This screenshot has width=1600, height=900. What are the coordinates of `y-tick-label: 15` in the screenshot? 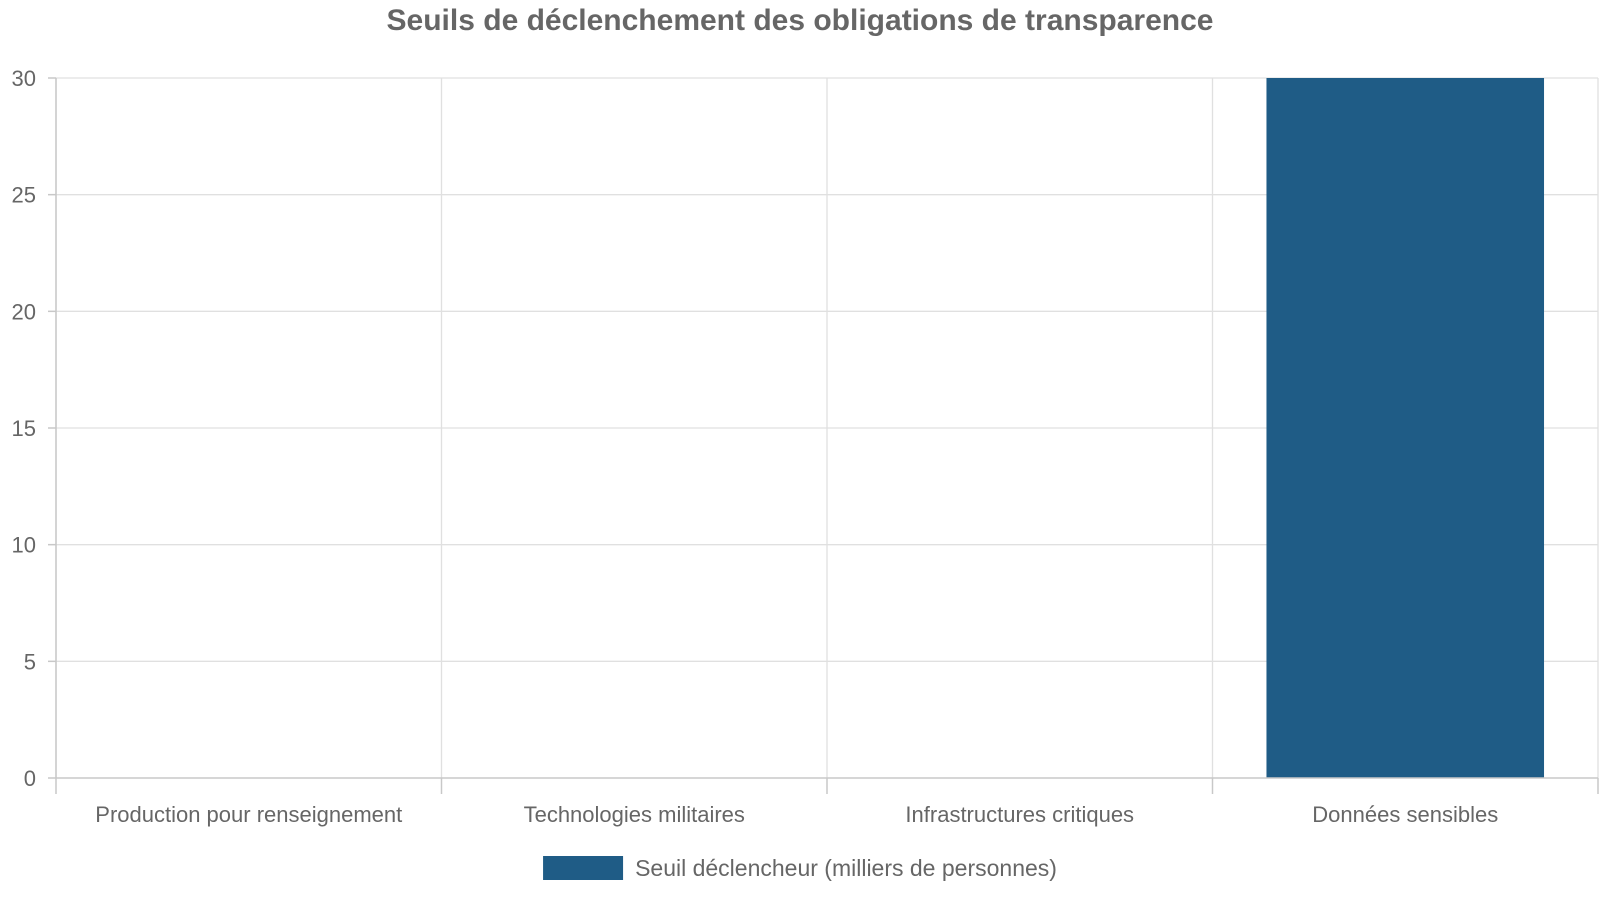 It's located at (24, 428).